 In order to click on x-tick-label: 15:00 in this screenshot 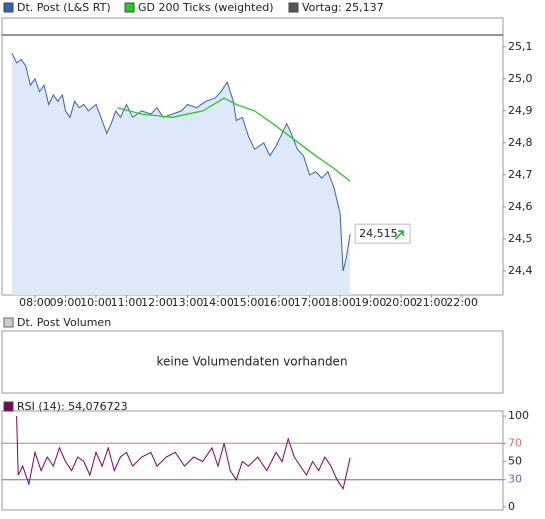, I will do `click(249, 302)`.